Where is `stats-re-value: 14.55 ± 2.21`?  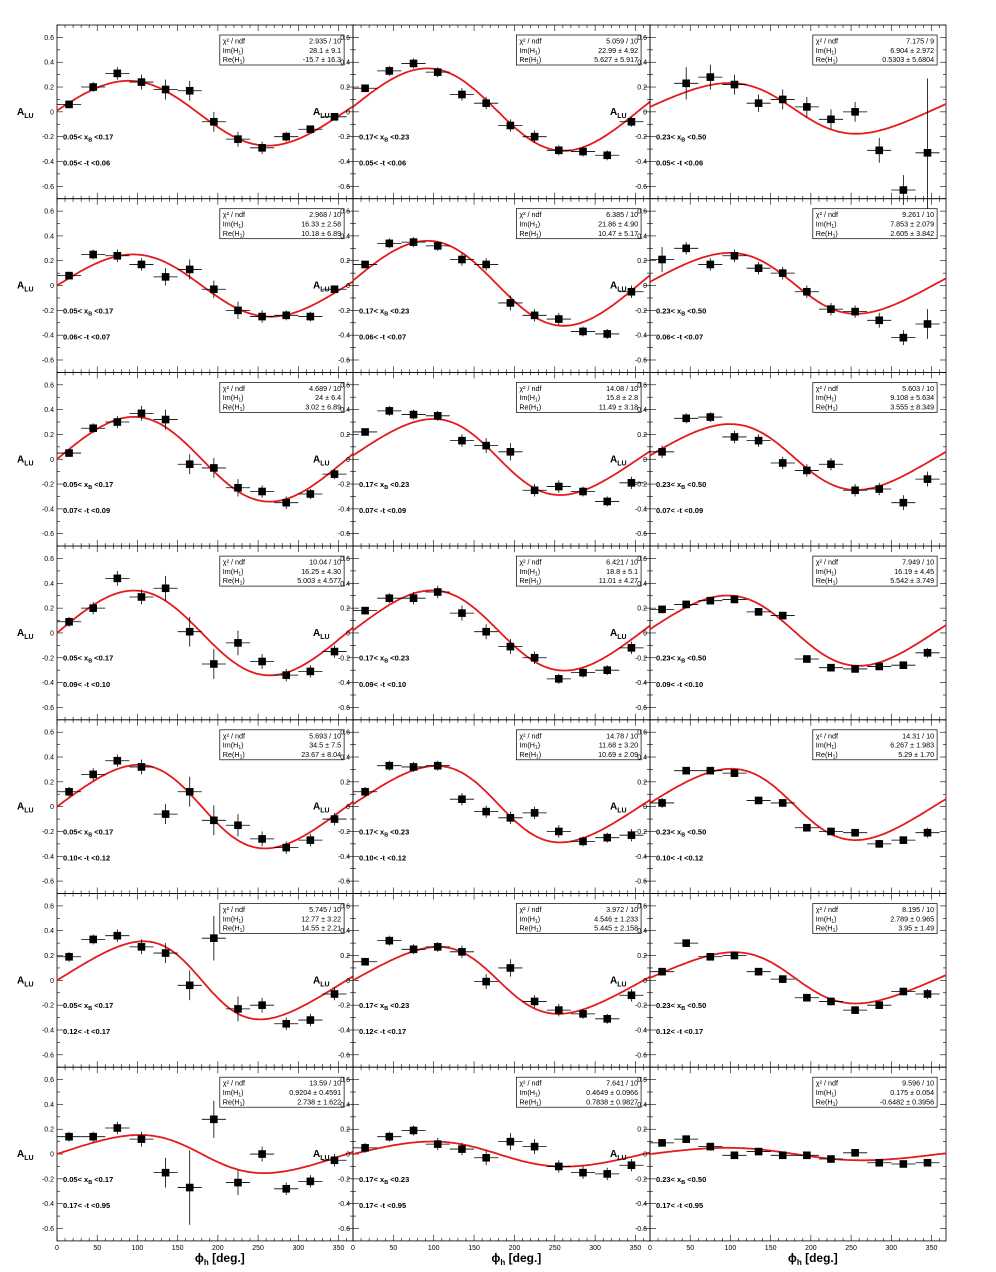 stats-re-value: 14.55 ± 2.21 is located at coordinates (321, 928).